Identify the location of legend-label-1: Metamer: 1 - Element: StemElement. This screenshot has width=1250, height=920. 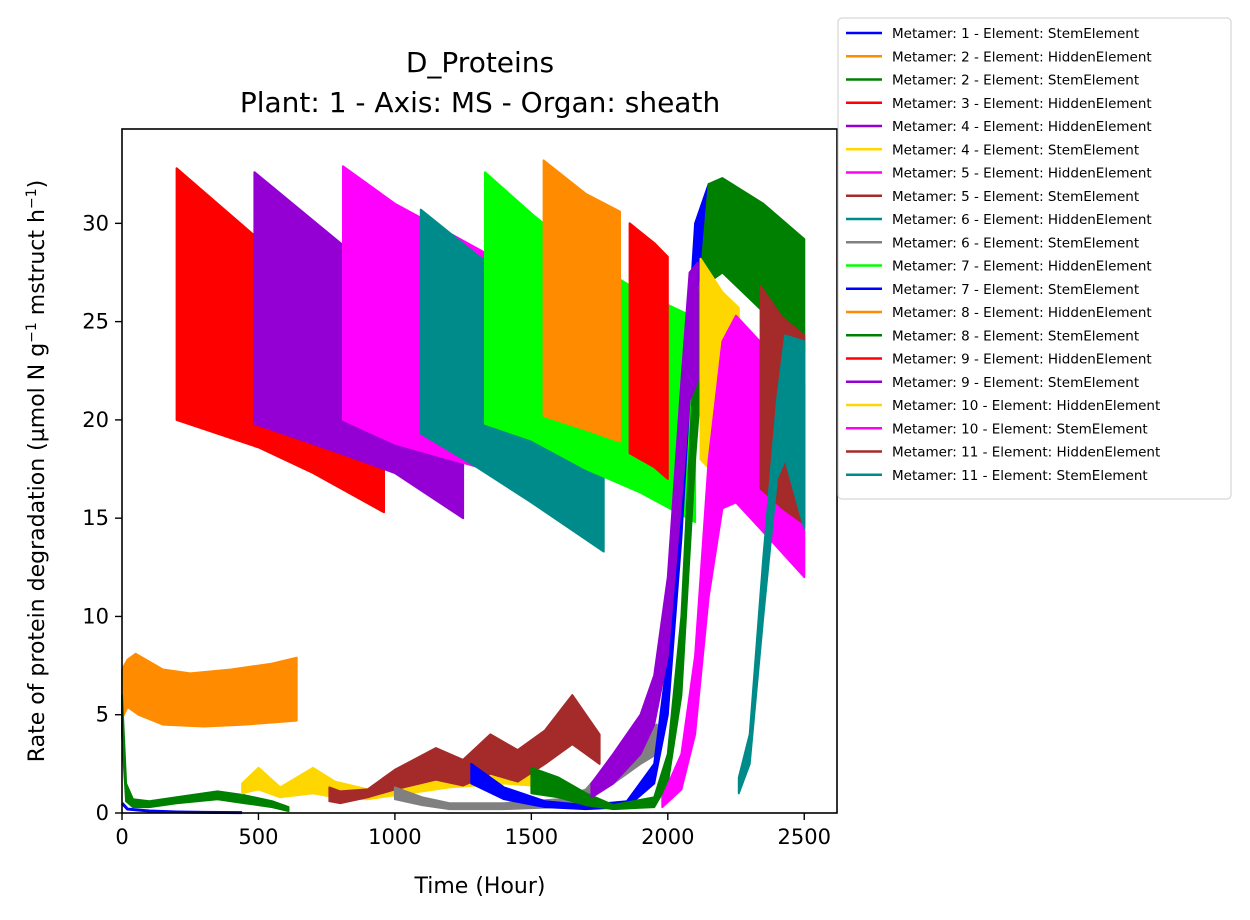
(1015, 34).